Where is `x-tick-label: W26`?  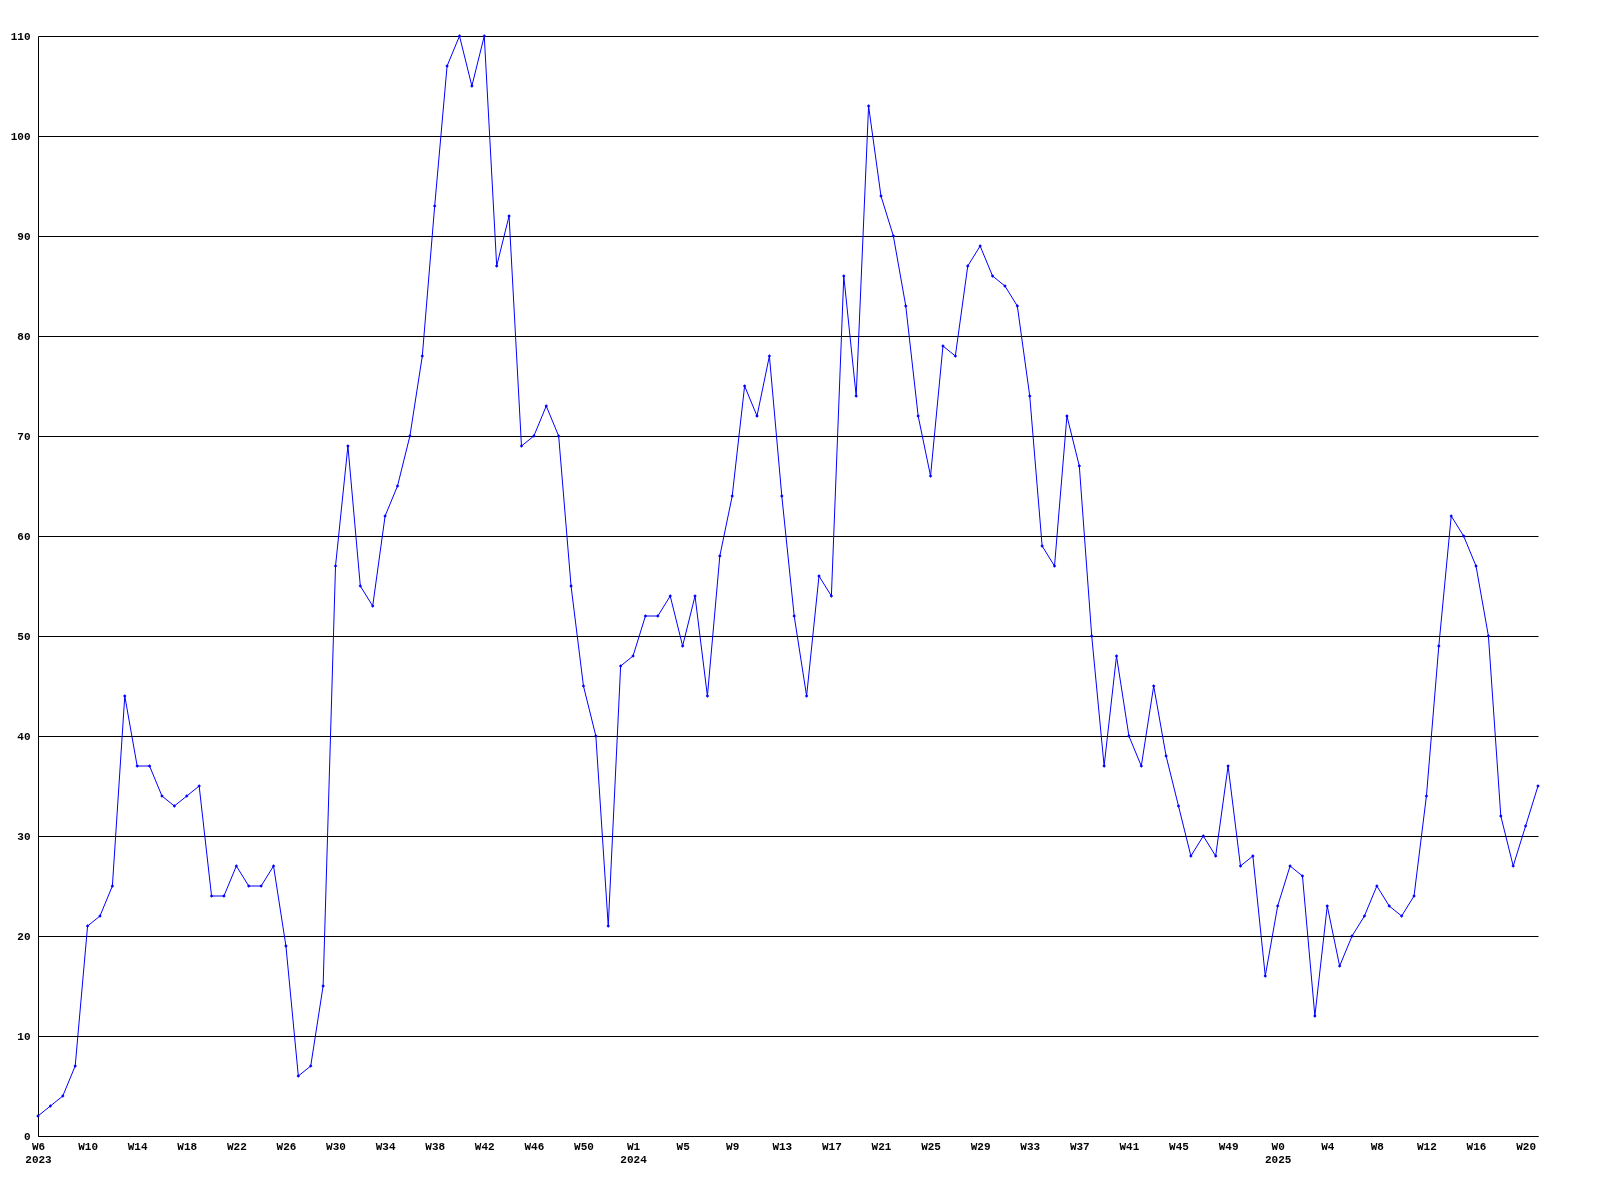
x-tick-label: W26 is located at coordinates (286, 1146).